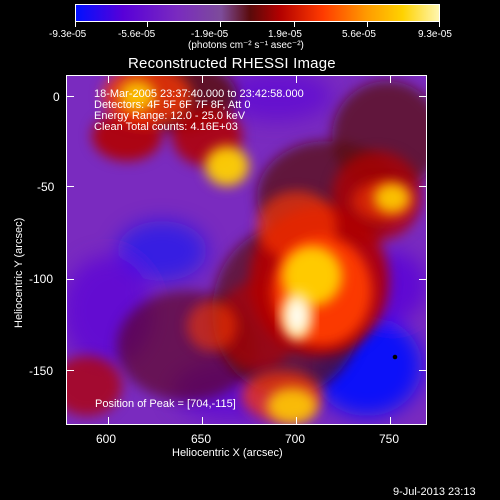  What do you see at coordinates (232, 63) in the screenshot?
I see `plot-title: Reconstructed RHESSI Image` at bounding box center [232, 63].